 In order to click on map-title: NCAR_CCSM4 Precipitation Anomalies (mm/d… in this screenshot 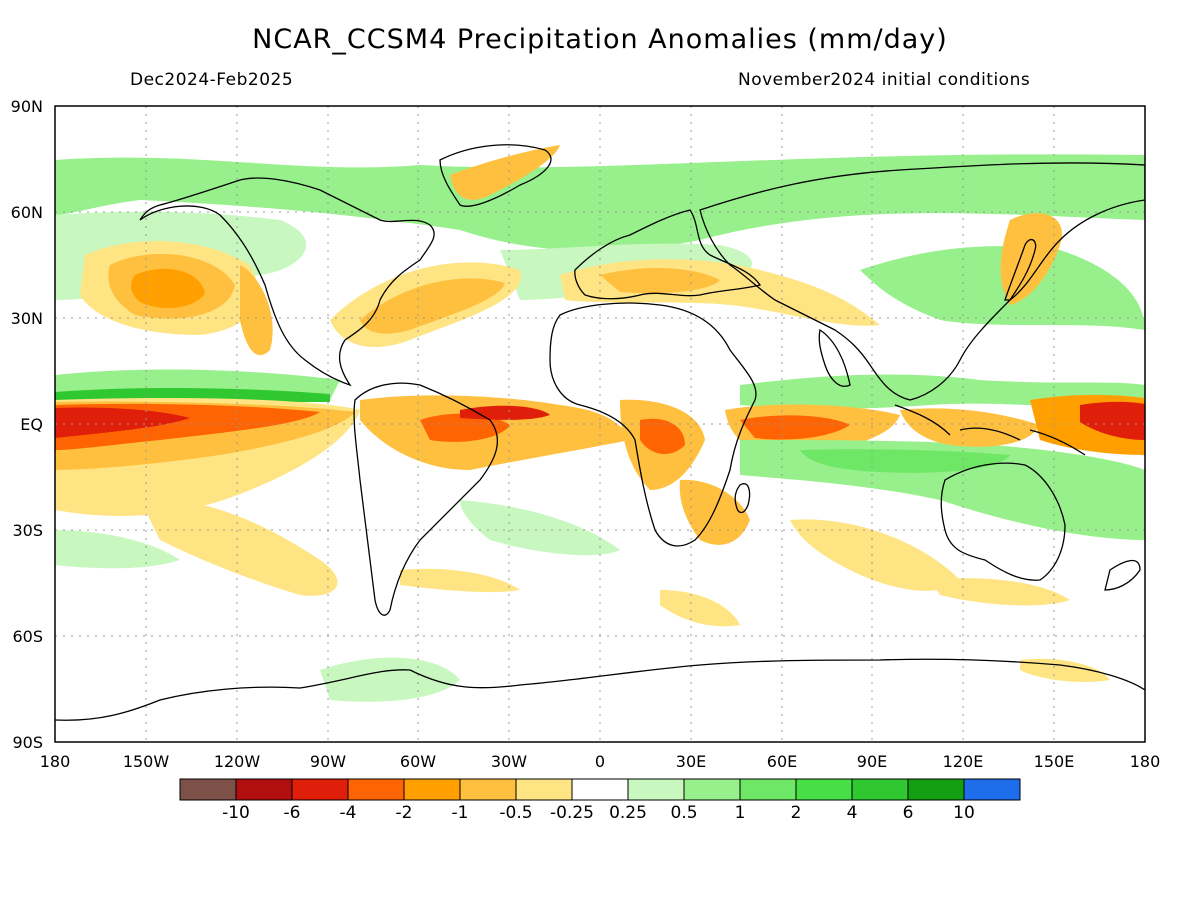, I will do `click(600, 39)`.